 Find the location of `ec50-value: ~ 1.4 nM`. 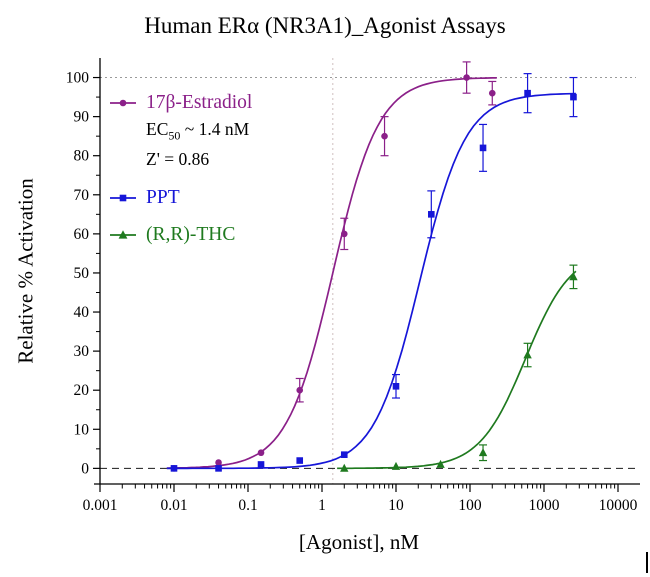

ec50-value: ~ 1.4 nM is located at coordinates (215, 129).